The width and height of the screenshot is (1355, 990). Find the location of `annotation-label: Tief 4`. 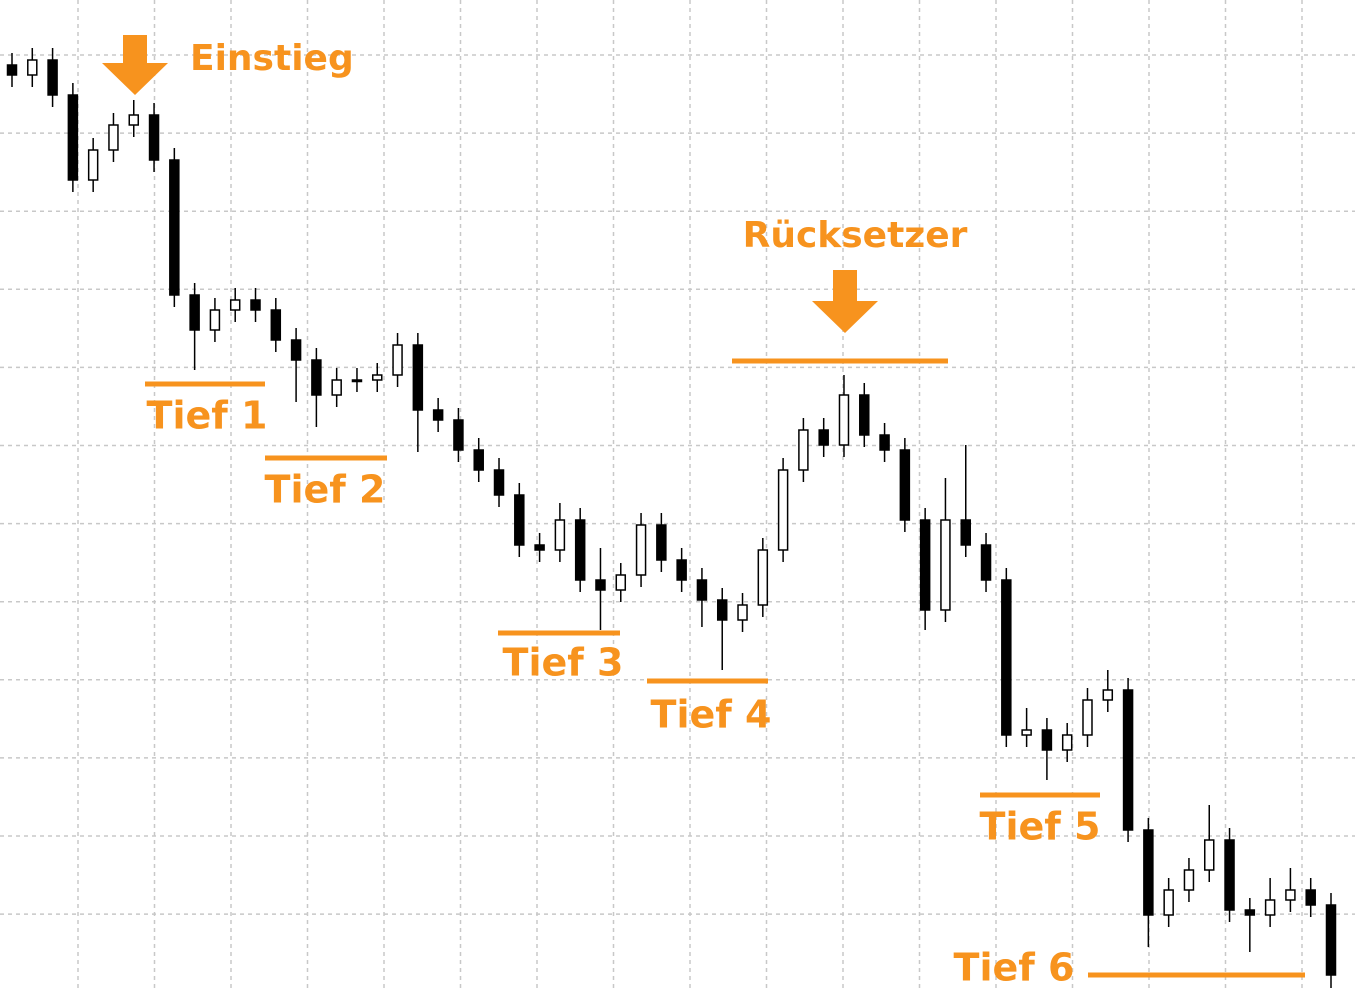

annotation-label: Tief 4 is located at coordinates (711, 715).